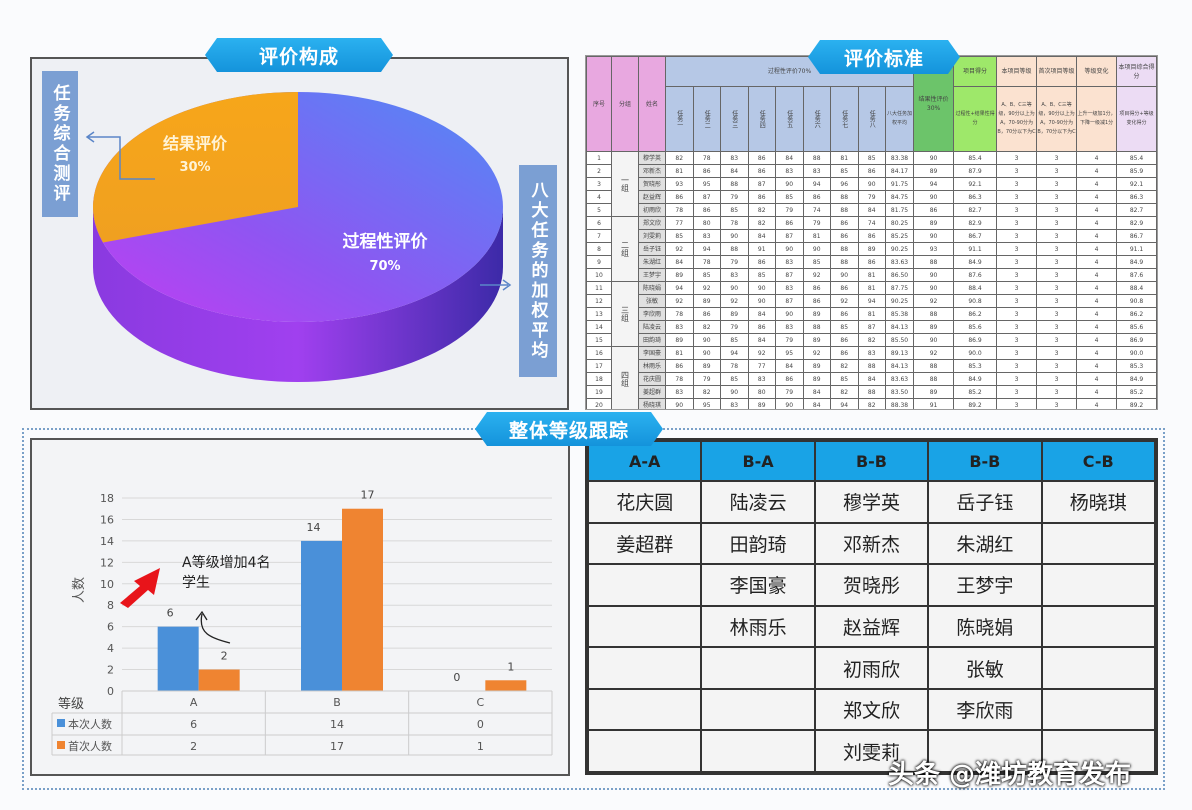  I want to click on table-row: 6 二组 郑文欣 77 80 78 82 86 79 86 74 80.25 89 82.9 3 3 4 82.9, so click(871, 249).